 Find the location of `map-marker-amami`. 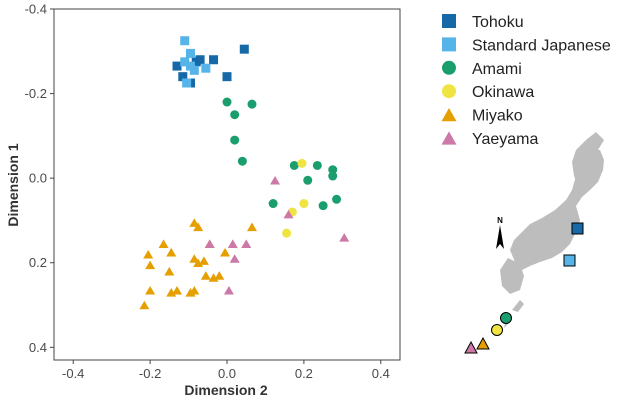

map-marker-amami is located at coordinates (506, 318).